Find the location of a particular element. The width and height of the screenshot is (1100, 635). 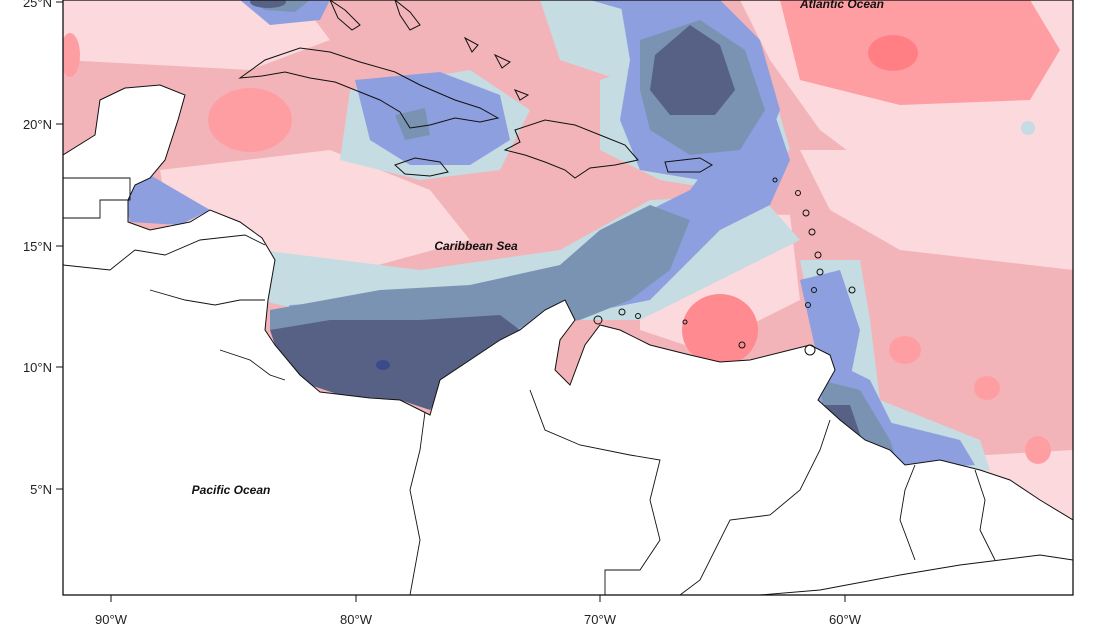

field-paleblue-n is located at coordinates (595, 40).